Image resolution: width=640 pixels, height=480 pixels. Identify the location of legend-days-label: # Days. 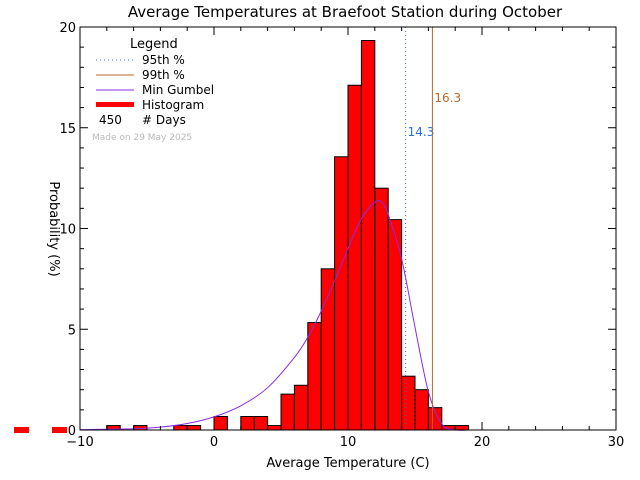
(164, 120).